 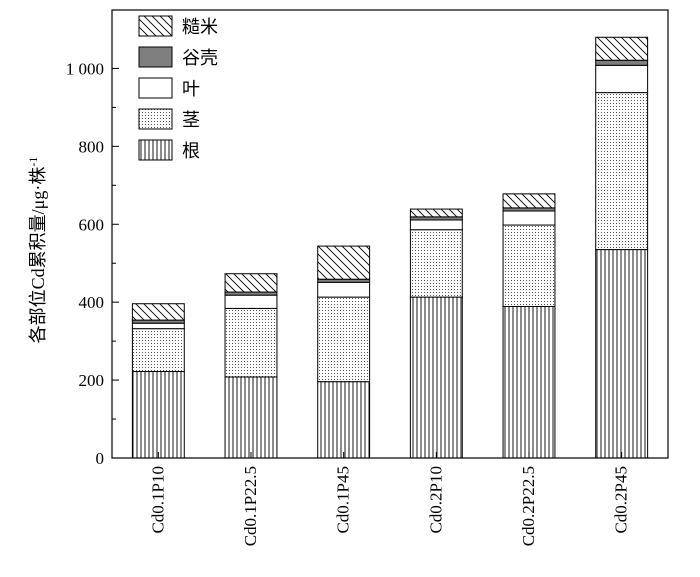 I want to click on y-axis-label-superscript: -1, so click(x=33, y=162).